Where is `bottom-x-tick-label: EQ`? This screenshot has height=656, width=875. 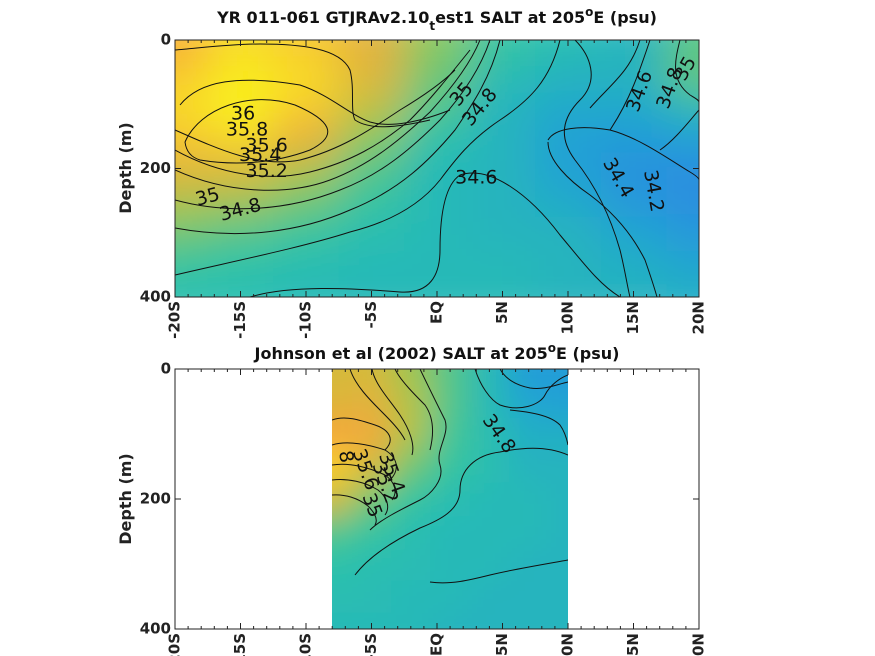 bottom-x-tick-label: EQ is located at coordinates (437, 644).